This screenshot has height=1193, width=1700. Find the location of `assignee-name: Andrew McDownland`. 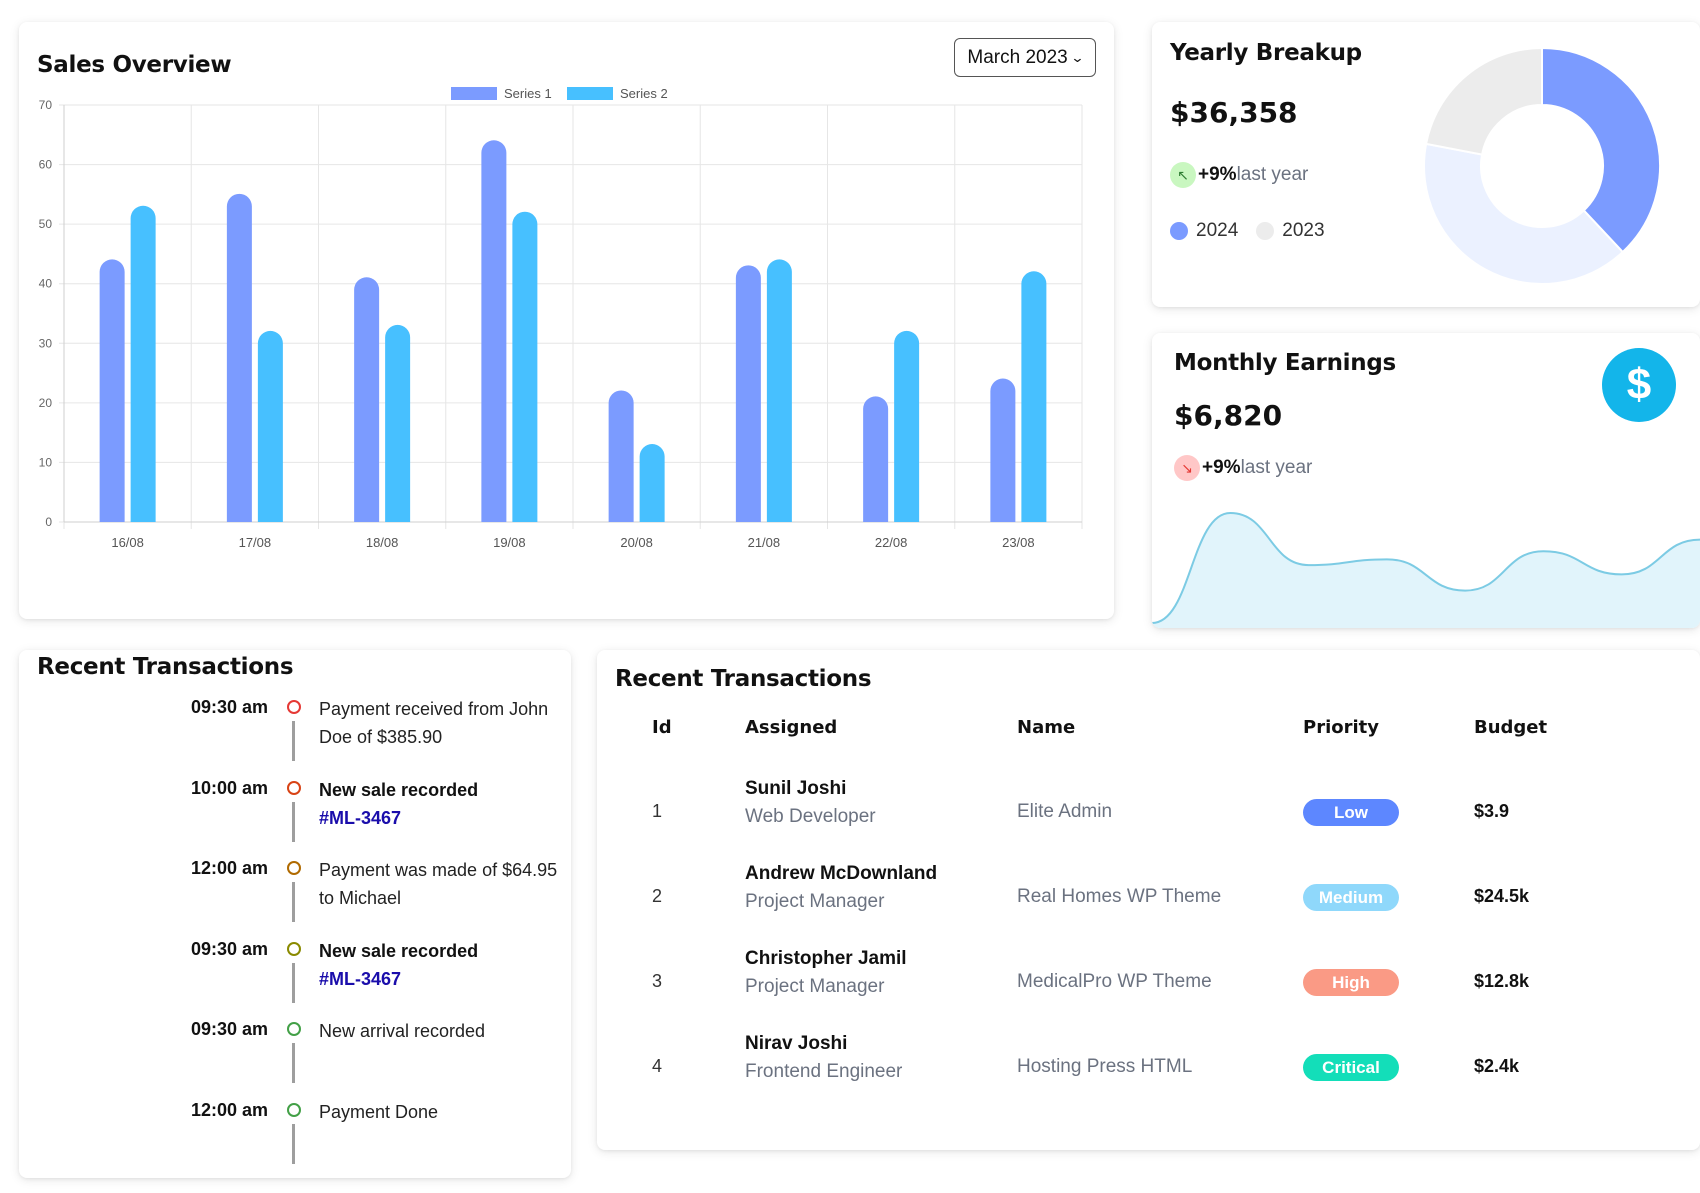

assignee-name: Andrew McDownland is located at coordinates (841, 873).